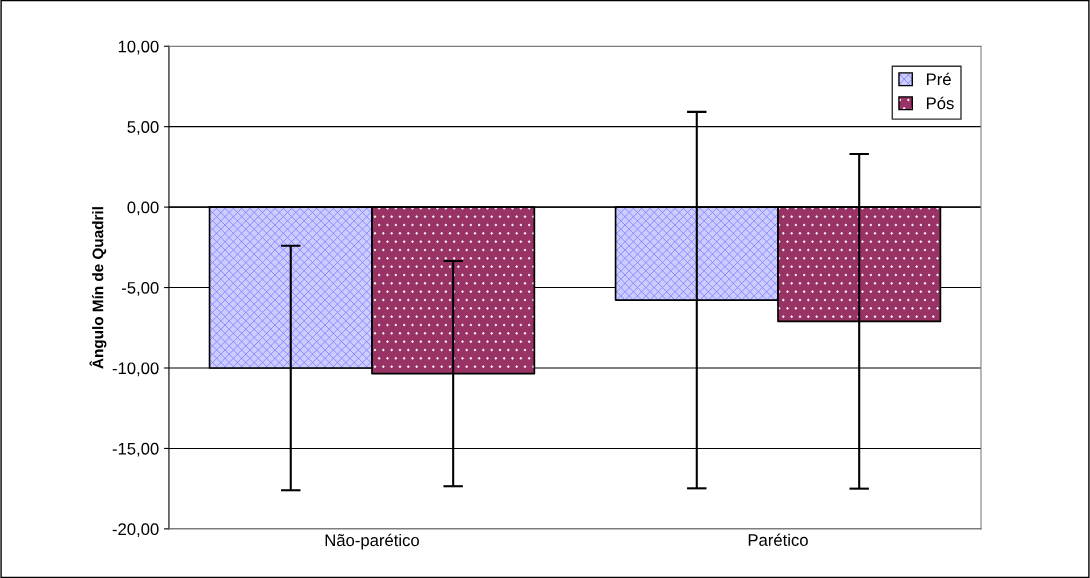 The image size is (1090, 578). What do you see at coordinates (135, 449) in the screenshot?
I see `y-tick-label: -15,00` at bounding box center [135, 449].